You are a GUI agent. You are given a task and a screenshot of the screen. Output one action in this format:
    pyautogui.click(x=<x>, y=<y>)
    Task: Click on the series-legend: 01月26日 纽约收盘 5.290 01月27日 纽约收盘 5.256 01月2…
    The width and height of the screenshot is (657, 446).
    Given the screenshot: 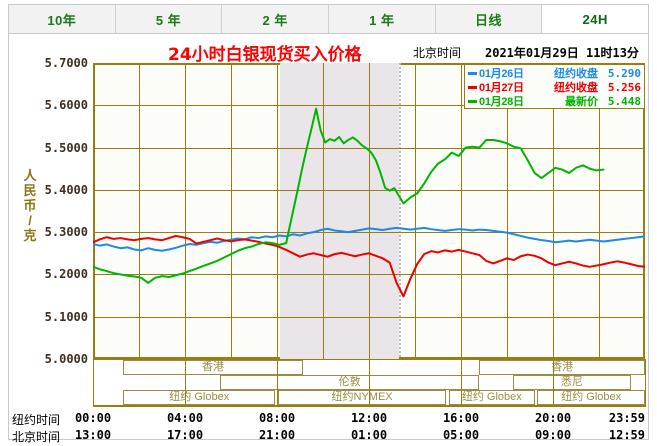 What is the action you would take?
    pyautogui.click(x=554, y=86)
    